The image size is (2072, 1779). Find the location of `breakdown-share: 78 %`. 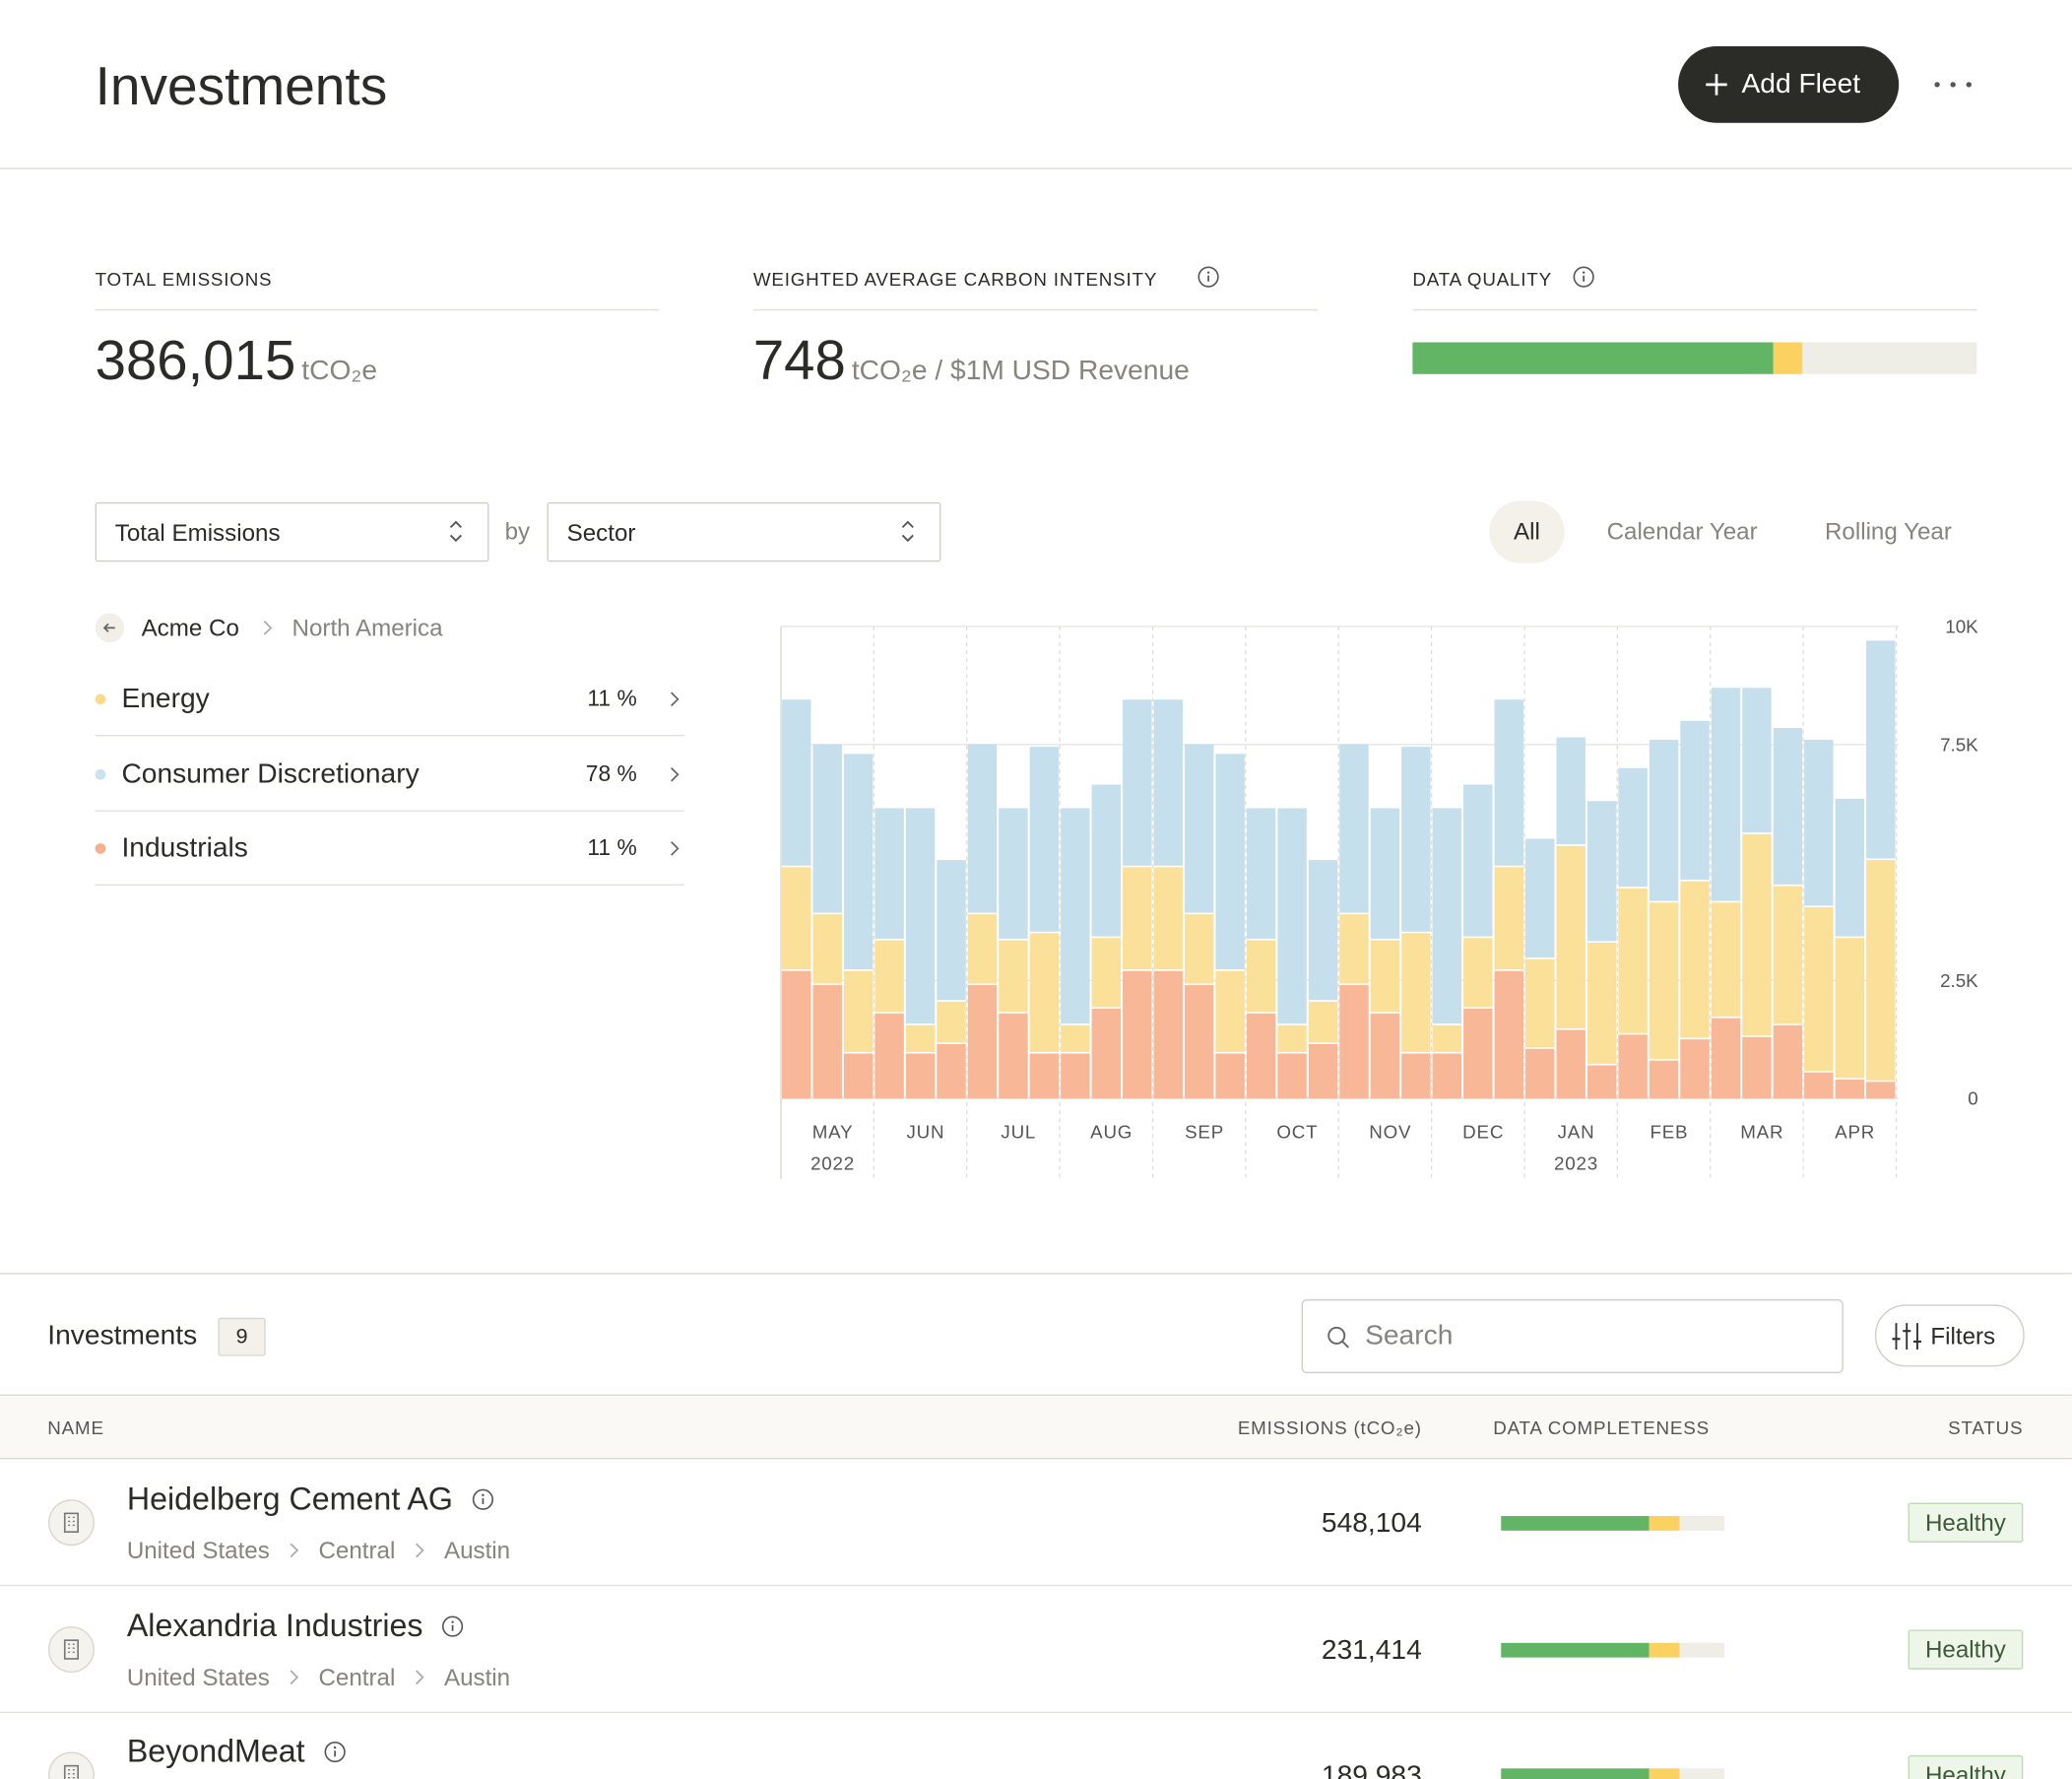

breakdown-share: 78 % is located at coordinates (611, 773).